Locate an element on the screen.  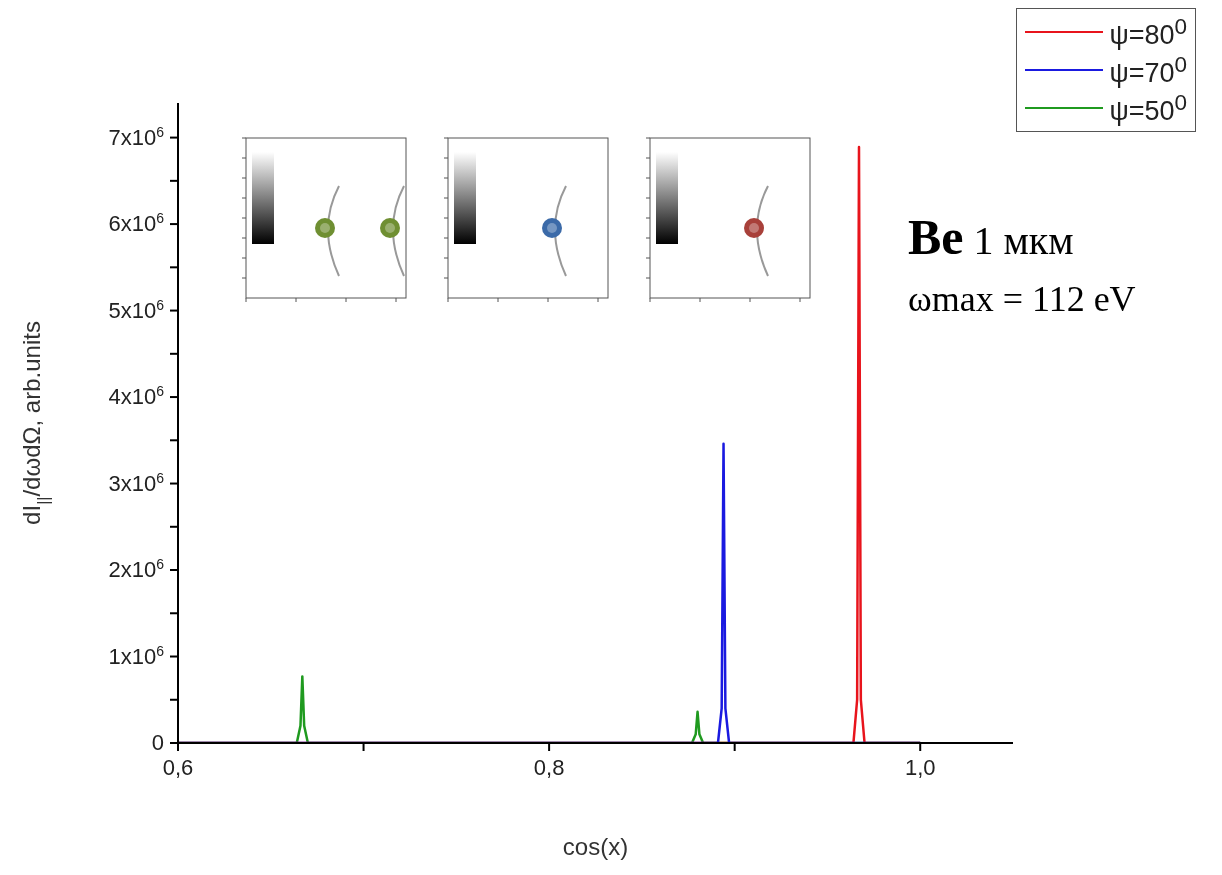
annotation: ωmax = 112 eV is located at coordinates (1022, 299).